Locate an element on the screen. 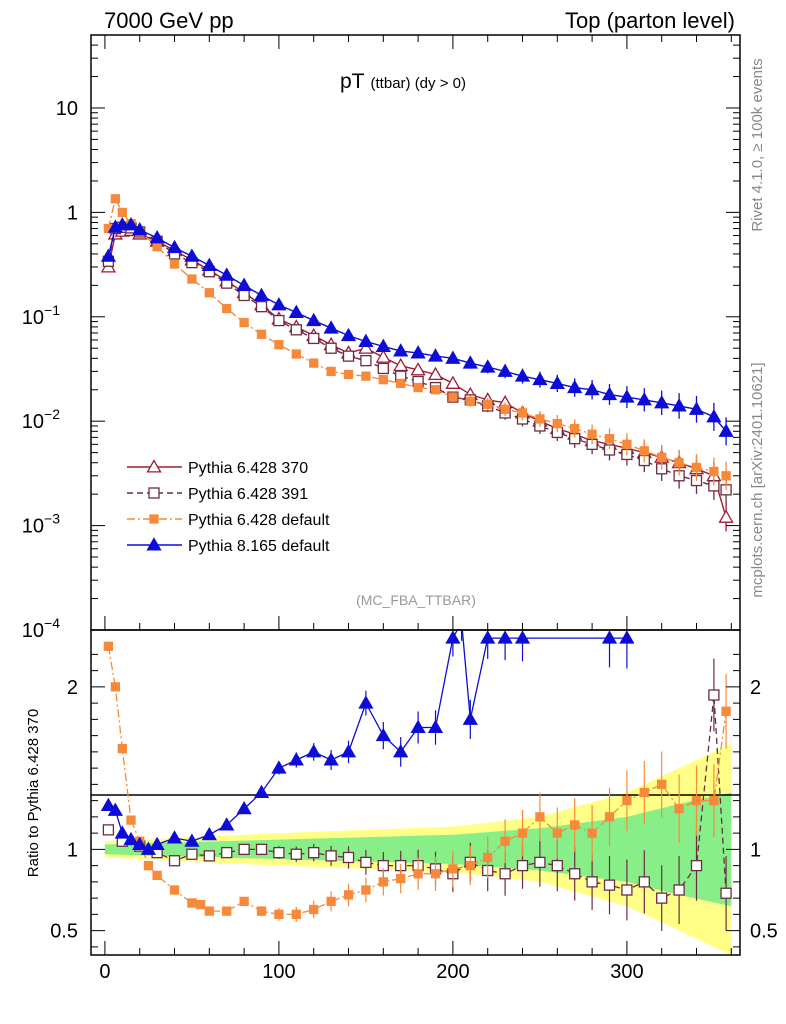 The image size is (786, 1024). ratio-ylabel: Ratio to Pythia 6.428 370 is located at coordinates (33, 793).